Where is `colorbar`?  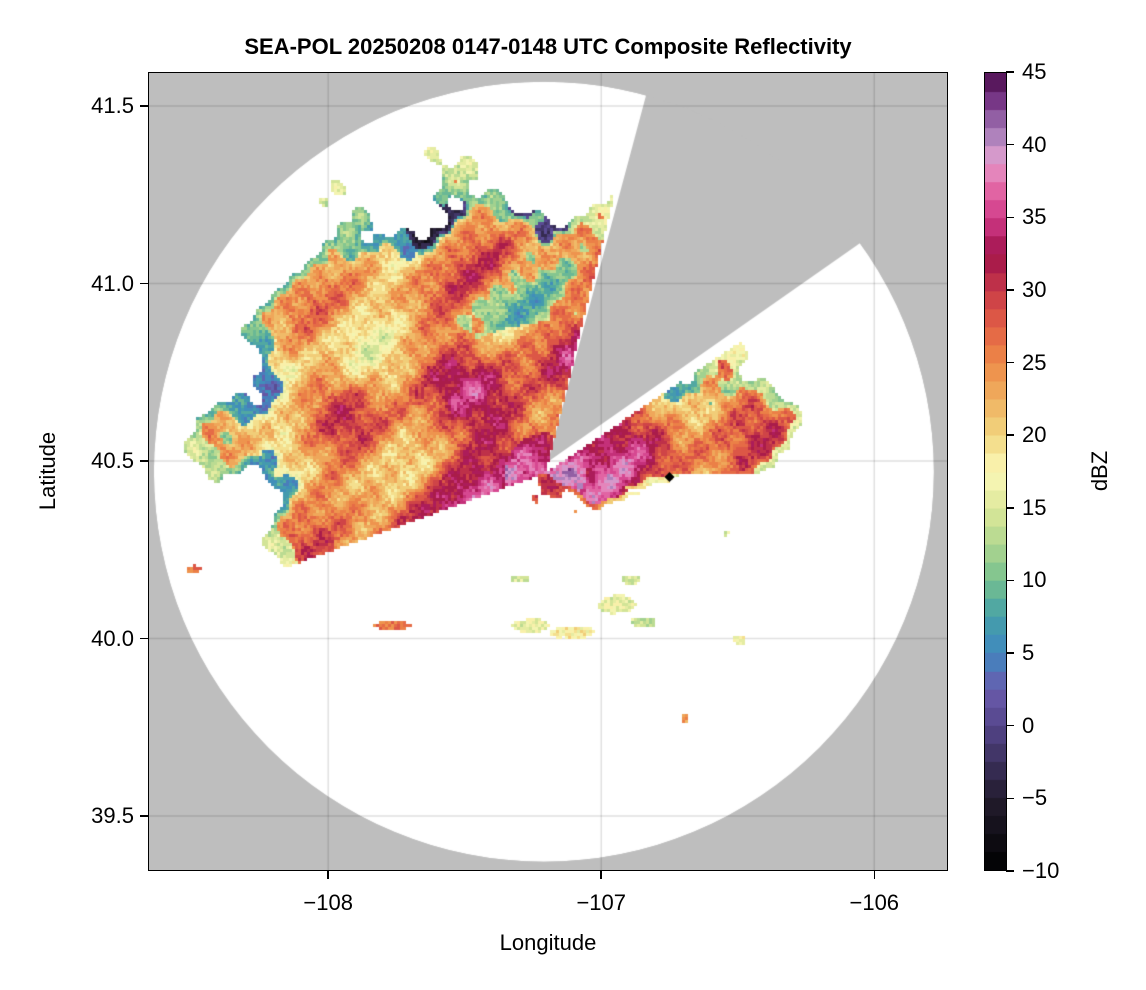
colorbar is located at coordinates (995, 471).